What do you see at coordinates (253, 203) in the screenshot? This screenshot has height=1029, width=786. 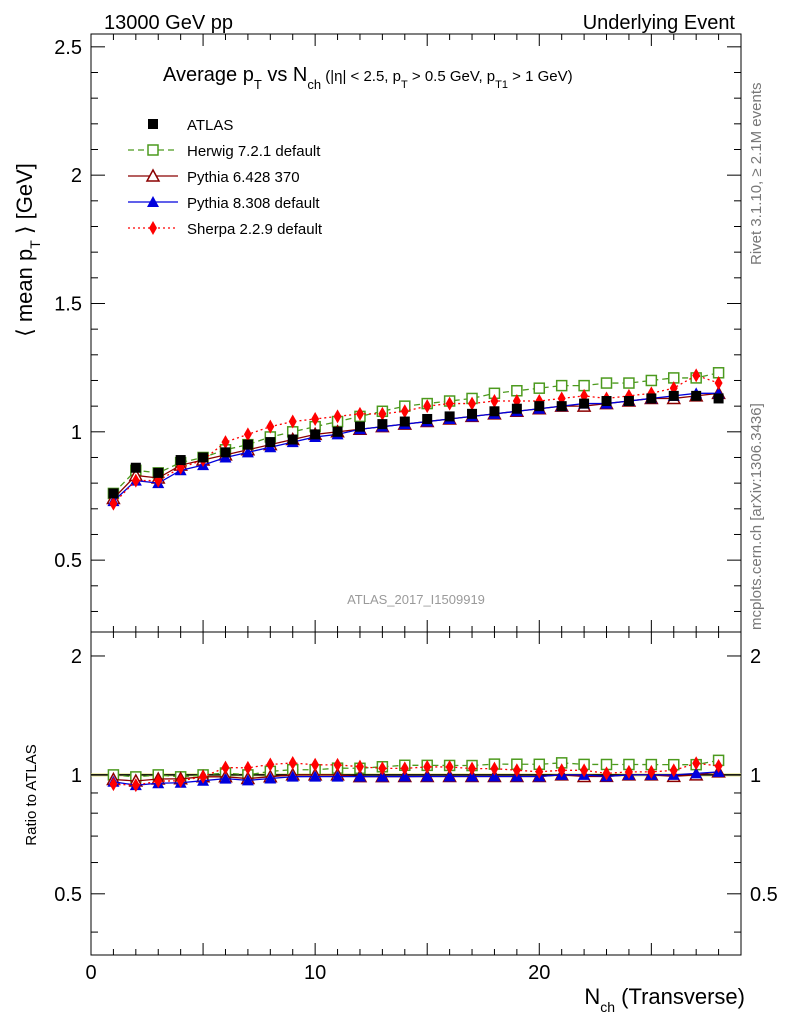 I see `legend-label-pythia8: Pythia 8.308 default` at bounding box center [253, 203].